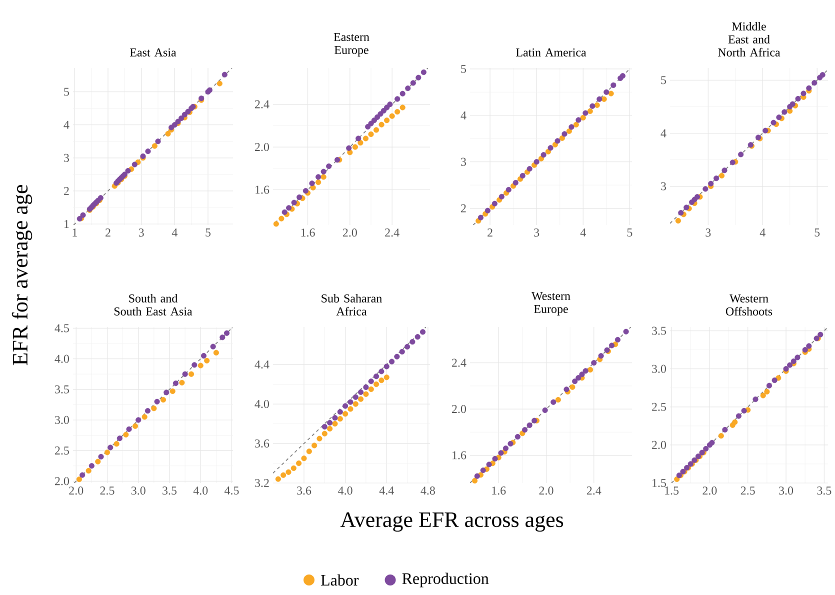 The image size is (835, 595). I want to click on text: Average EFR across ages, so click(452, 522).